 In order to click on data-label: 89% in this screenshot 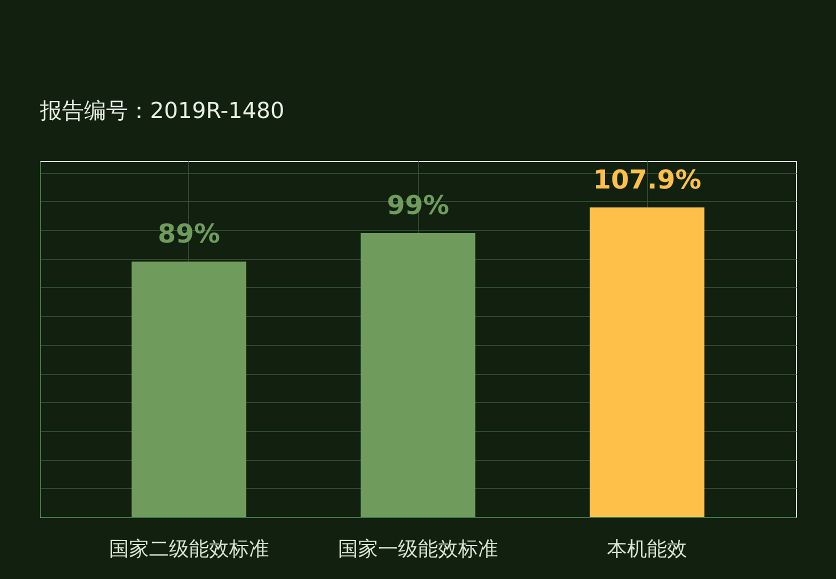, I will do `click(189, 235)`.